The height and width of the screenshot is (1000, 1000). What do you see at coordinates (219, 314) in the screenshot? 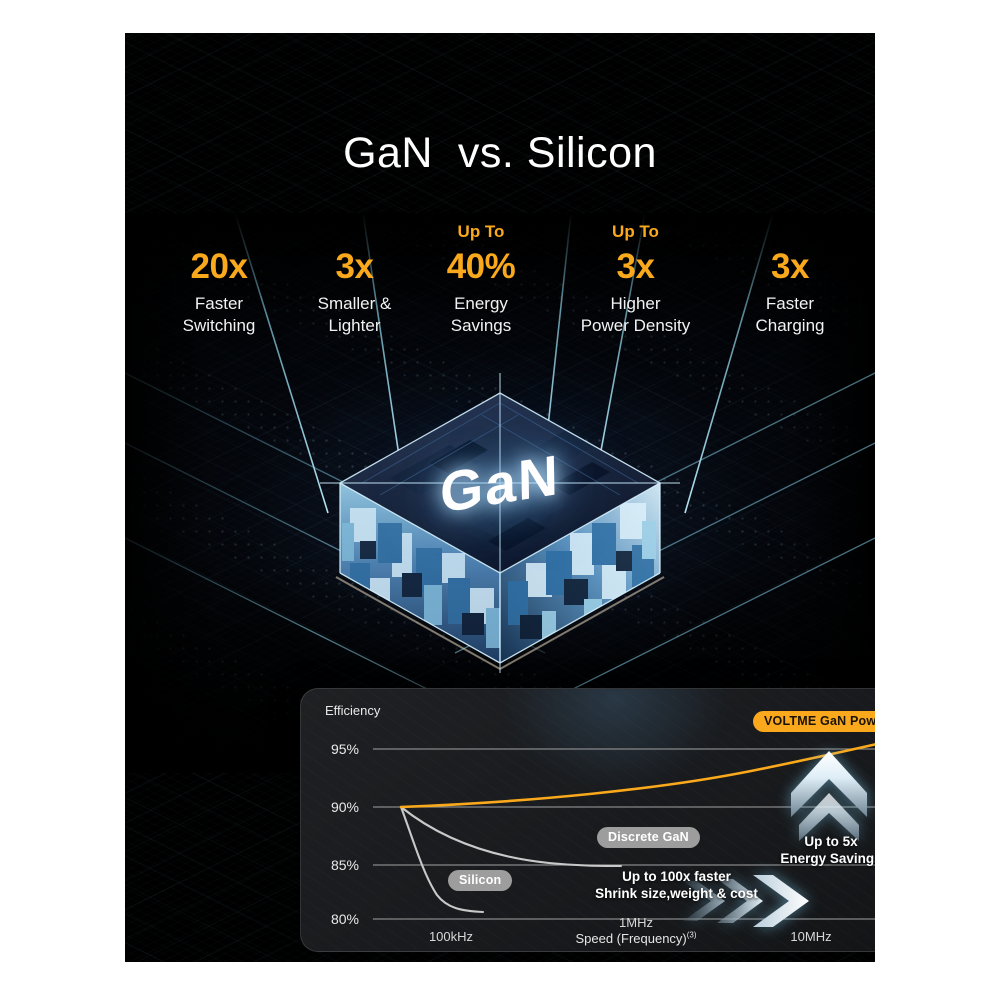
I see `stat-caption-0: Faster Switching` at bounding box center [219, 314].